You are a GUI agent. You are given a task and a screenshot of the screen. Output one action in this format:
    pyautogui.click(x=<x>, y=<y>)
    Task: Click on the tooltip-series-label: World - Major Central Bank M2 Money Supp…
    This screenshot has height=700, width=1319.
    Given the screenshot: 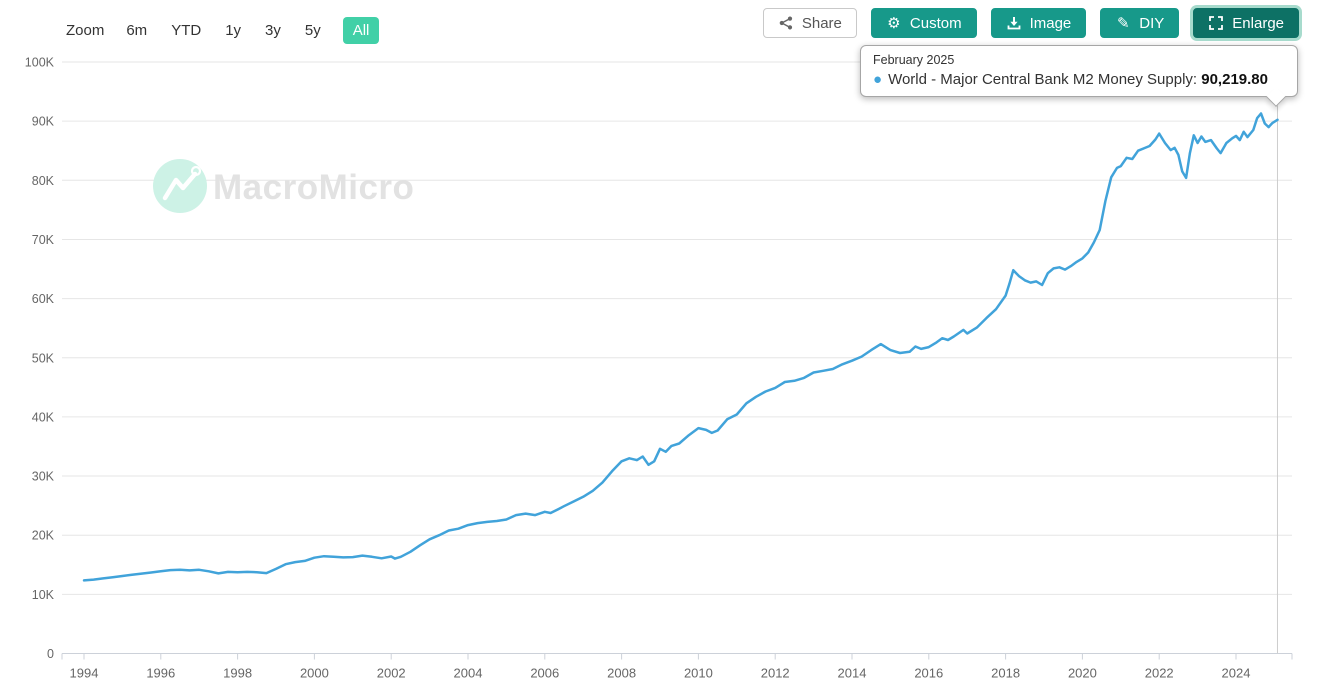 What is the action you would take?
    pyautogui.click(x=1040, y=79)
    